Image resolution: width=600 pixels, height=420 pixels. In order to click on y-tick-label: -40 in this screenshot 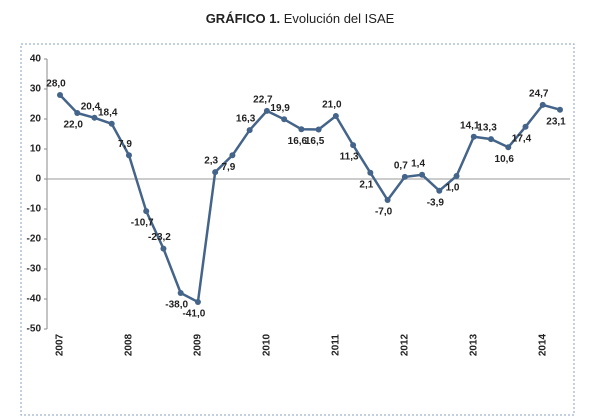, I will do `click(34, 299)`.